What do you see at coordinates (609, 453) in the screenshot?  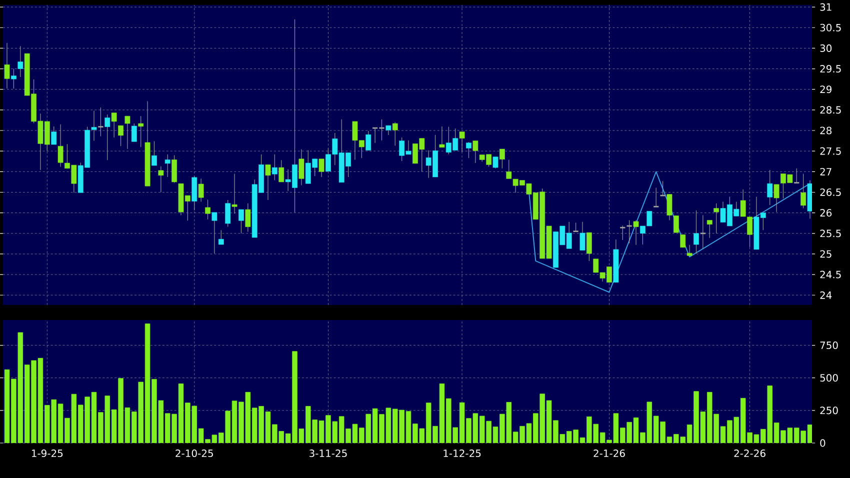 I see `x-tick-label: 2-1-26` at bounding box center [609, 453].